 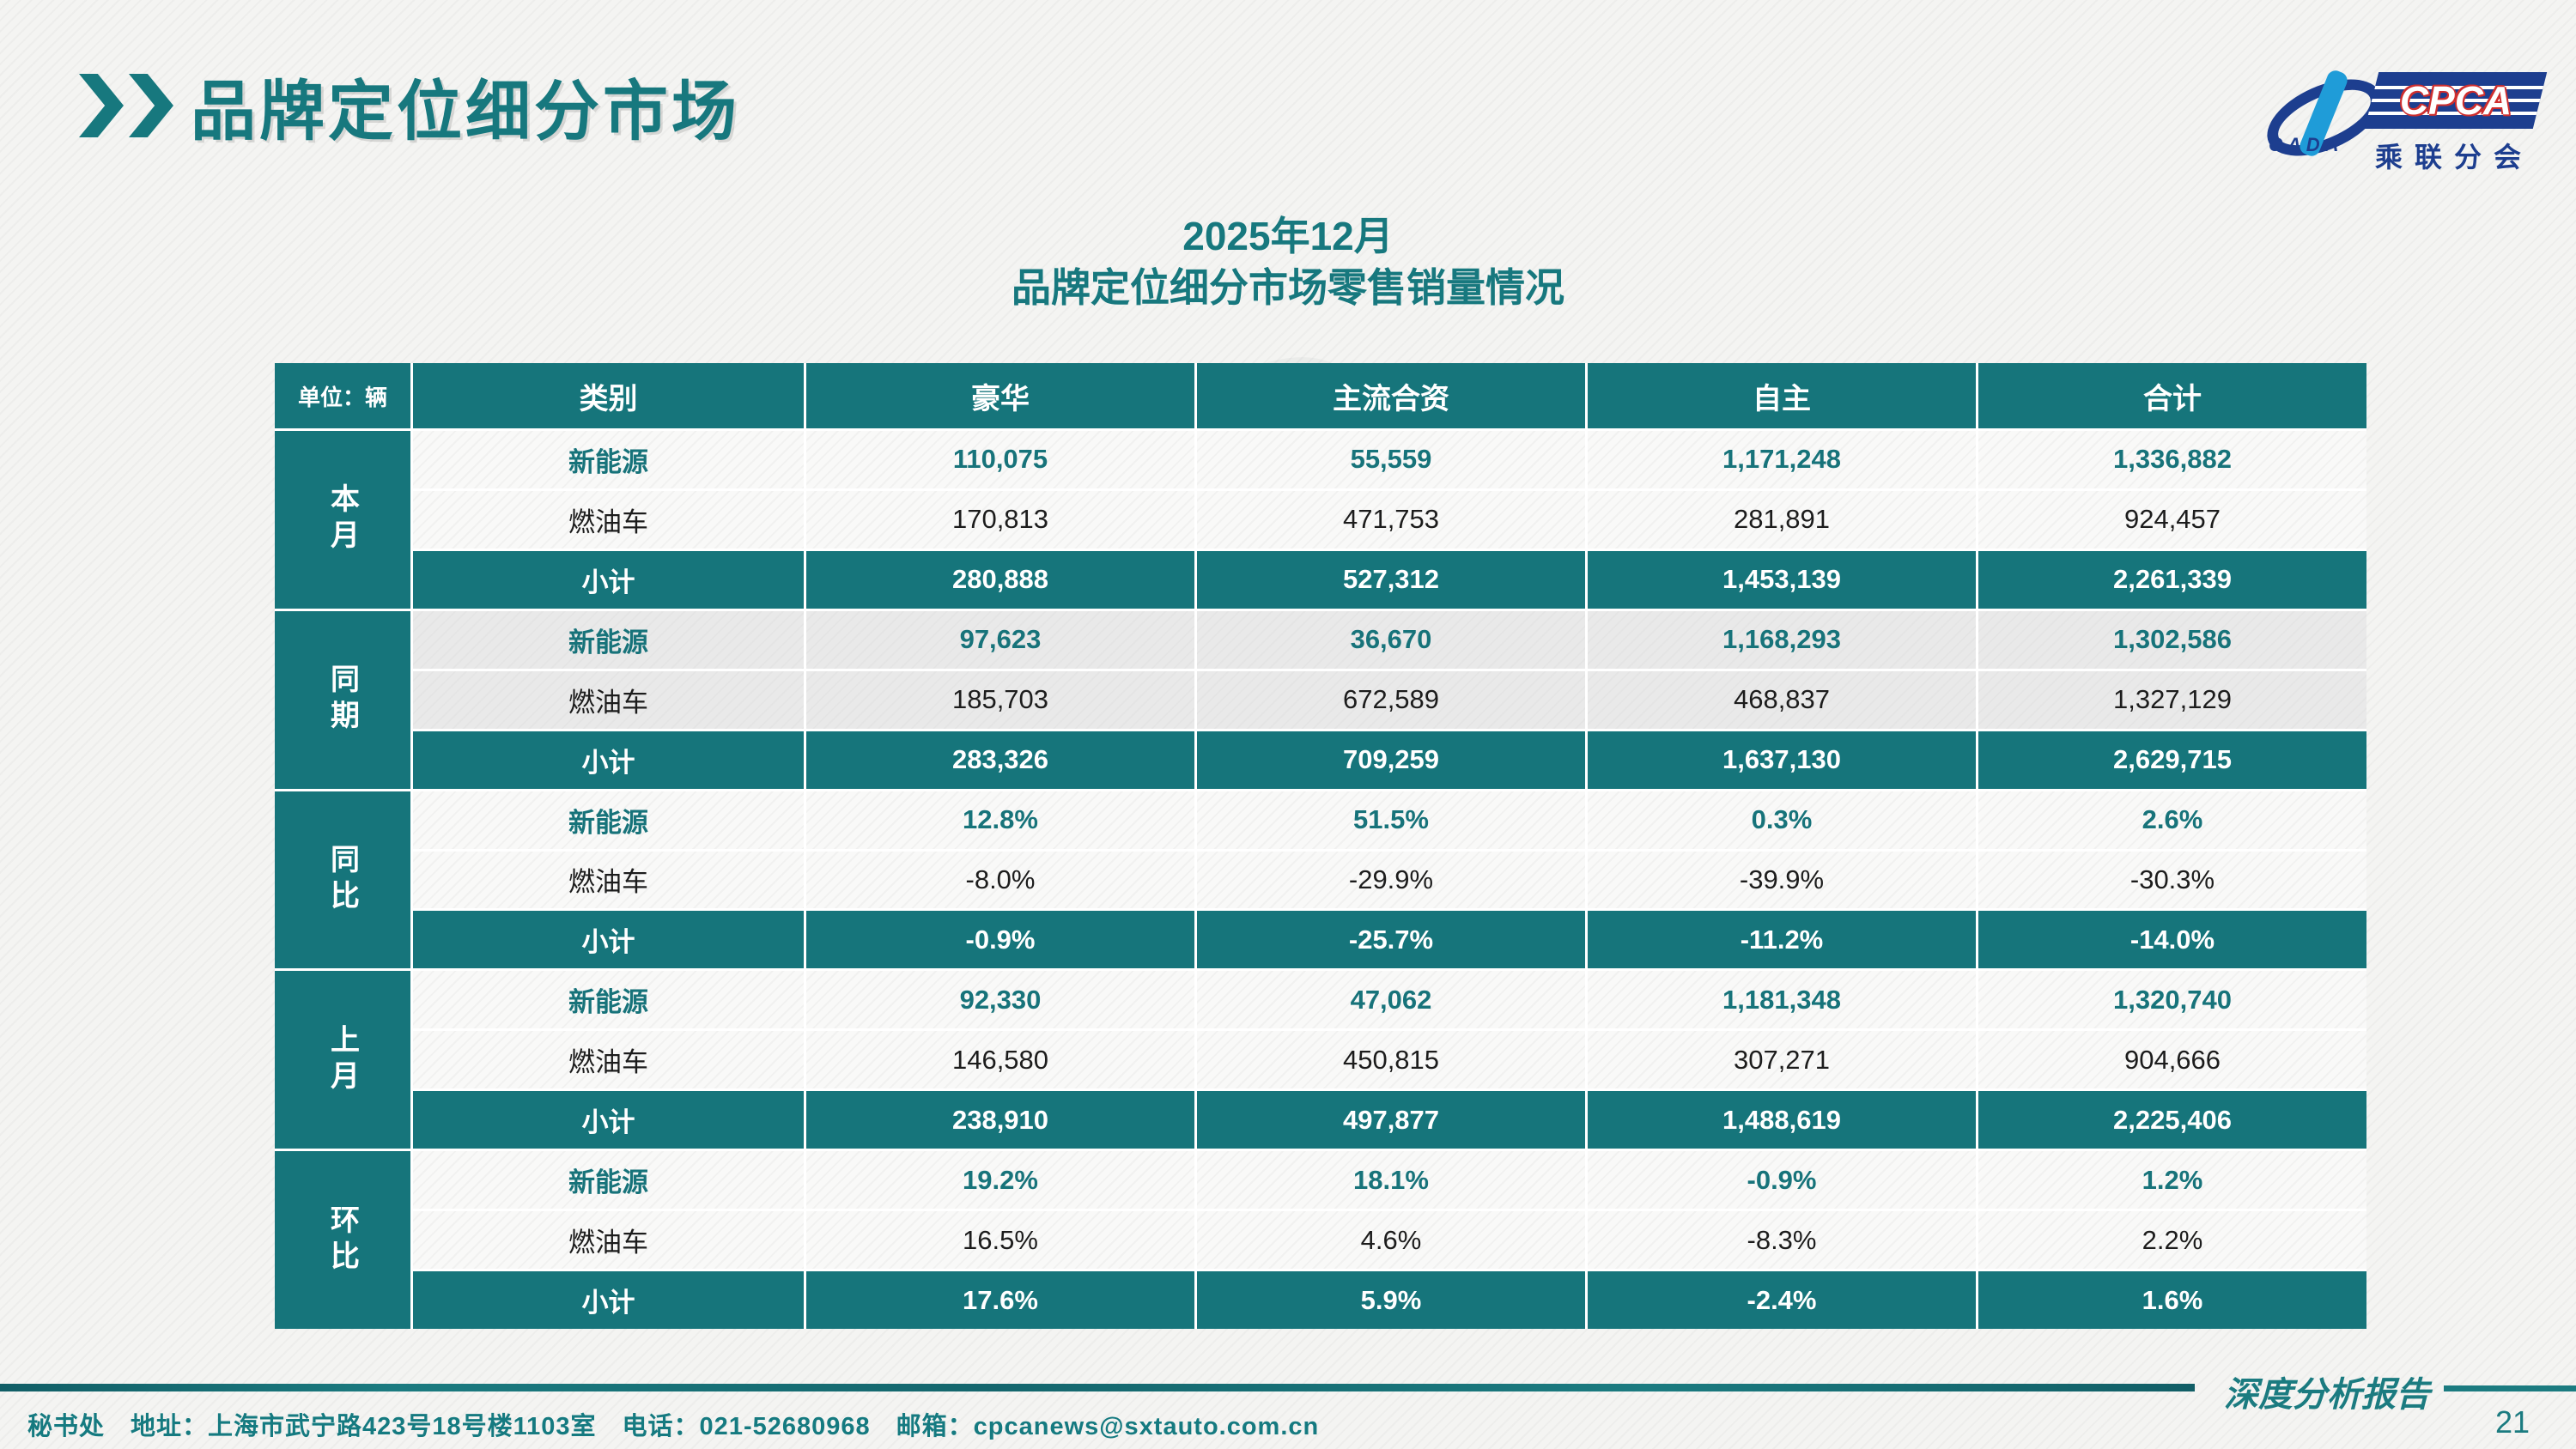 What do you see at coordinates (2172, 1120) in the screenshot?
I see `table-cell: 2,225,406` at bounding box center [2172, 1120].